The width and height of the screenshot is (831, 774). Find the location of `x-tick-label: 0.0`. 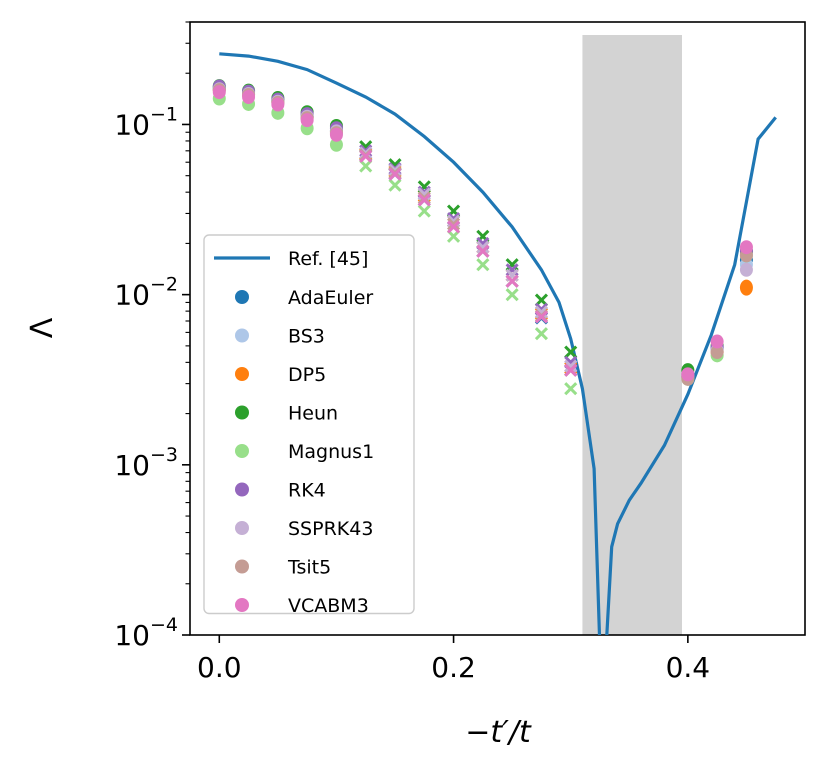

x-tick-label: 0.0 is located at coordinates (219, 667).